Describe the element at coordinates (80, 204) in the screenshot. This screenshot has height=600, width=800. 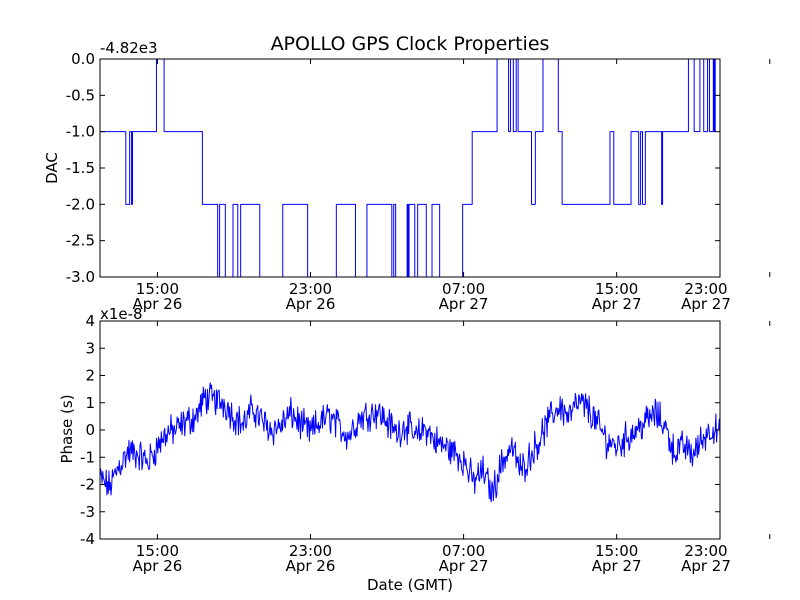
I see `dac-ytick-label: -2.0` at that location.